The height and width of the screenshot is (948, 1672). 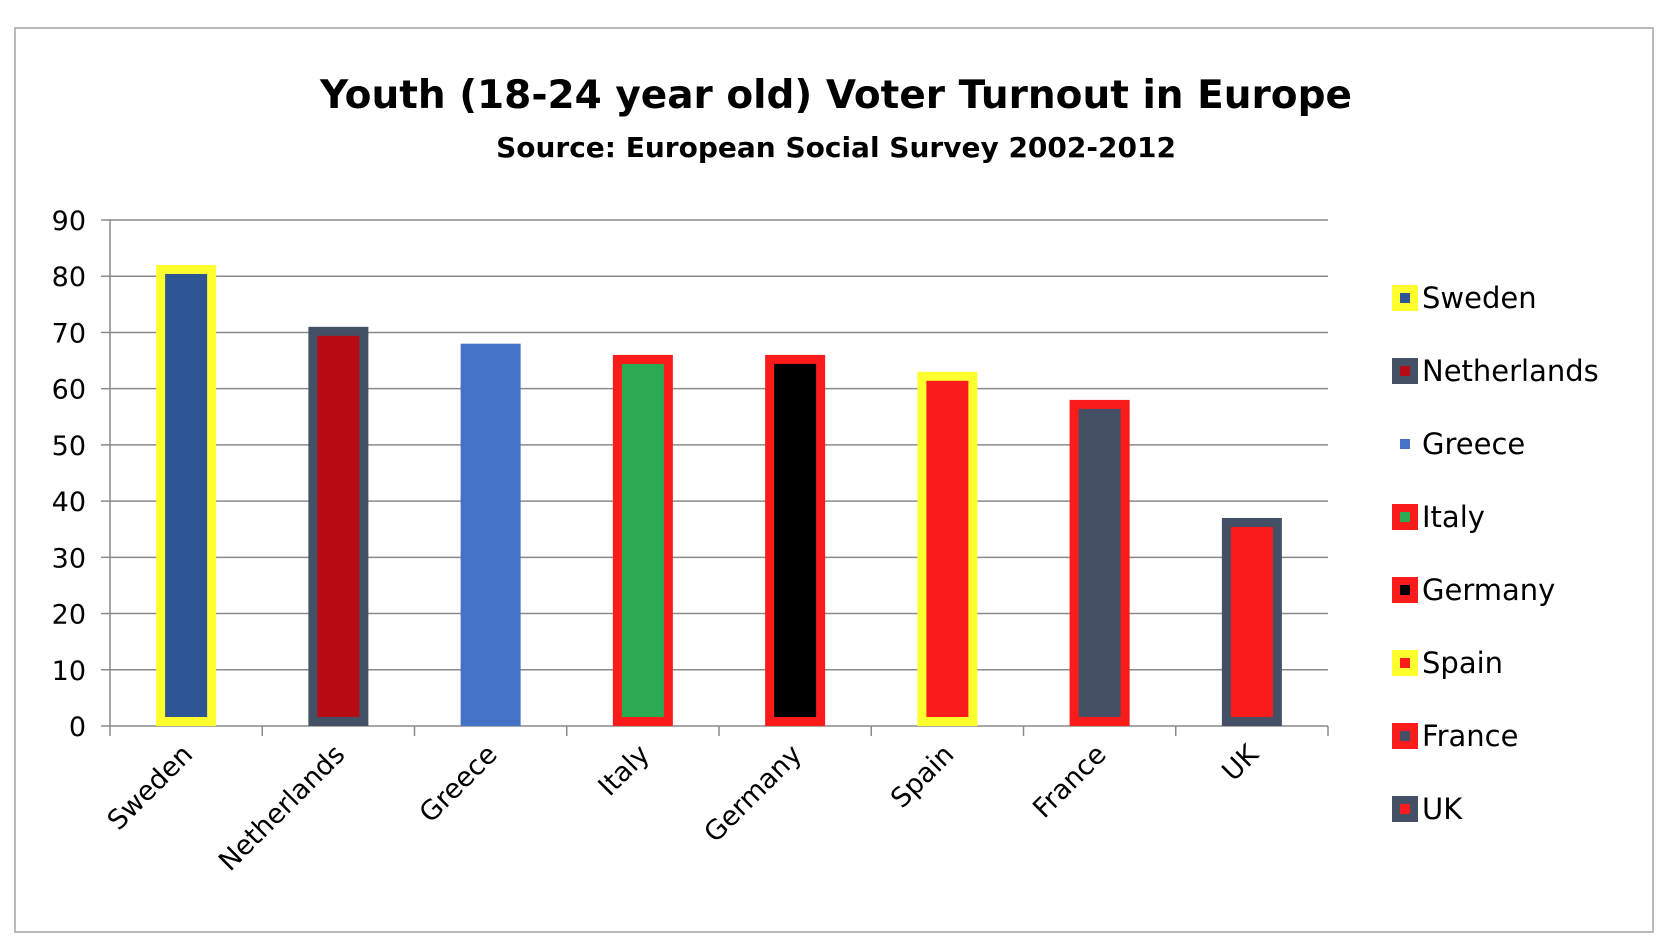 What do you see at coordinates (947, 548) in the screenshot?
I see `bar-spain` at bounding box center [947, 548].